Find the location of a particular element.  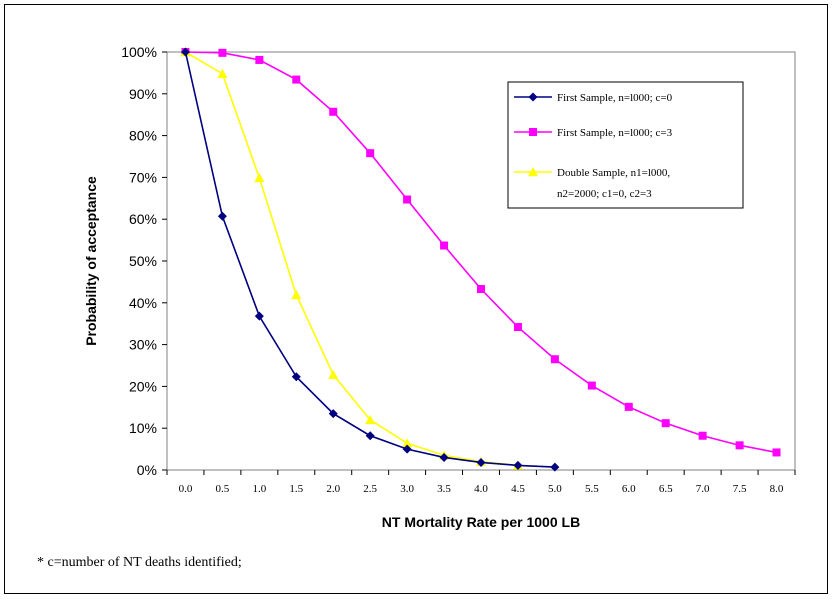

y-tick-label: 40% is located at coordinates (143, 303).